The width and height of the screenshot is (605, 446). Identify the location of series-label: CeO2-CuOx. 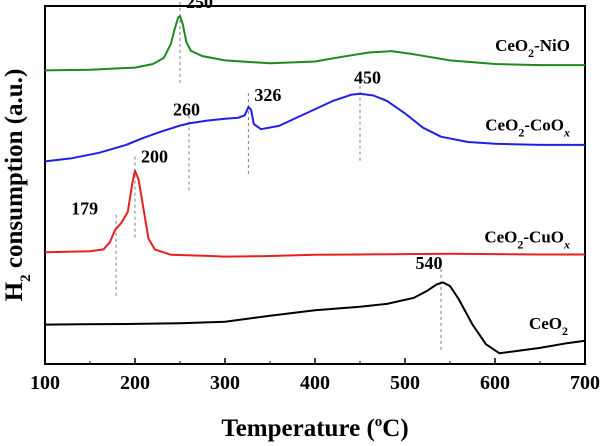
(527, 239).